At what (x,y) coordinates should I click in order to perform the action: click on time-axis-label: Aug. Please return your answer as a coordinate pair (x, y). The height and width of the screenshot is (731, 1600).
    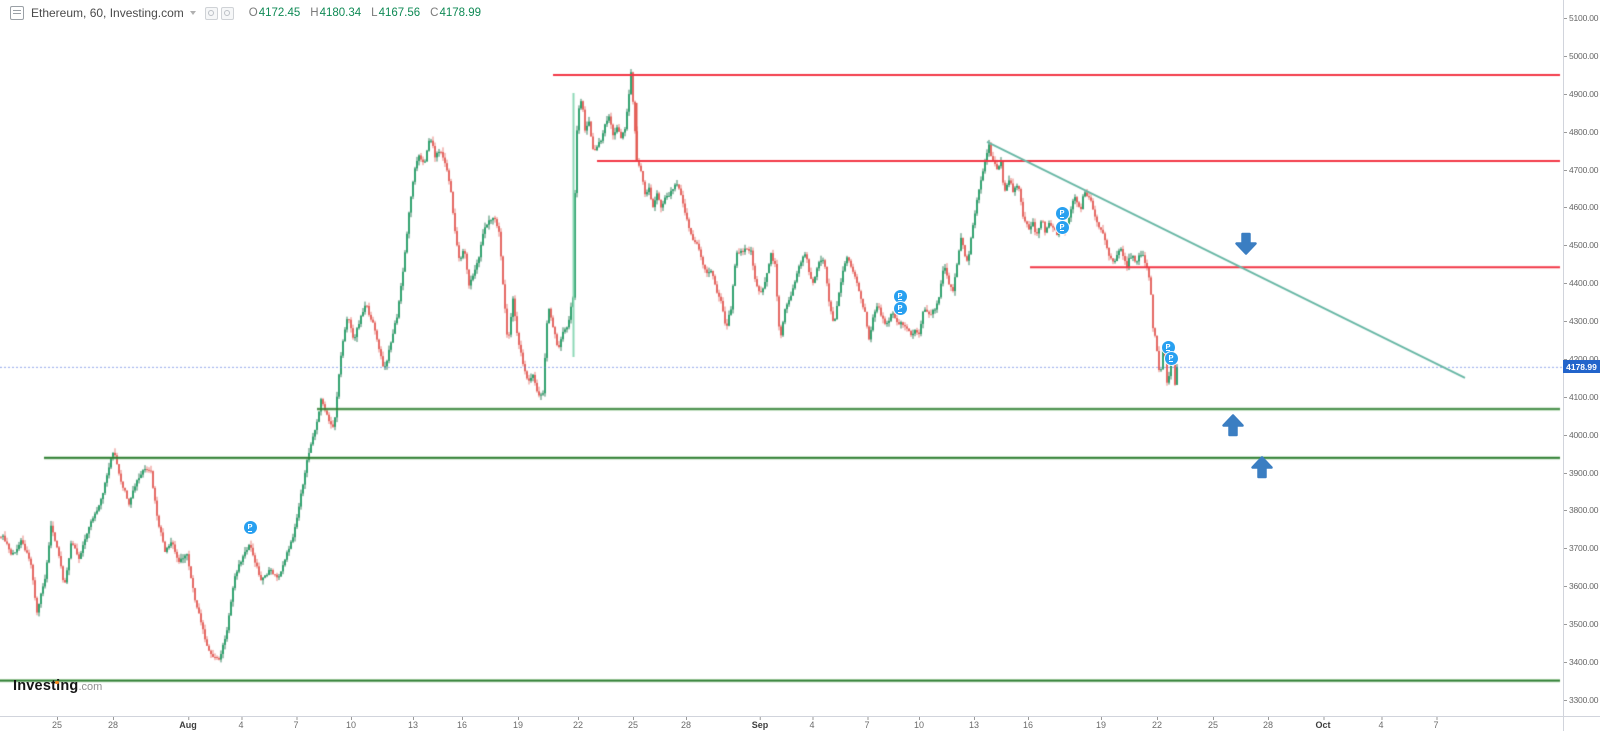
    Looking at the image, I should click on (188, 723).